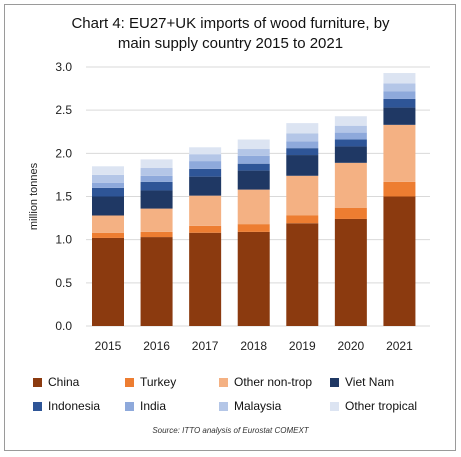  I want to click on chart-title-line-2: main supply country 2015 to 2021, so click(230, 43).